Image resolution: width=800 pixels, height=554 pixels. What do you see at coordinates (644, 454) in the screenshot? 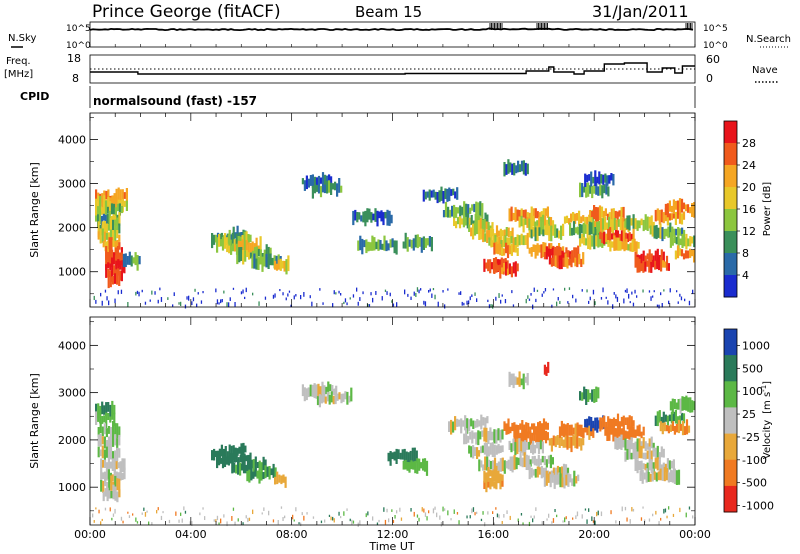
I see `velocity-echo-region` at bounding box center [644, 454].